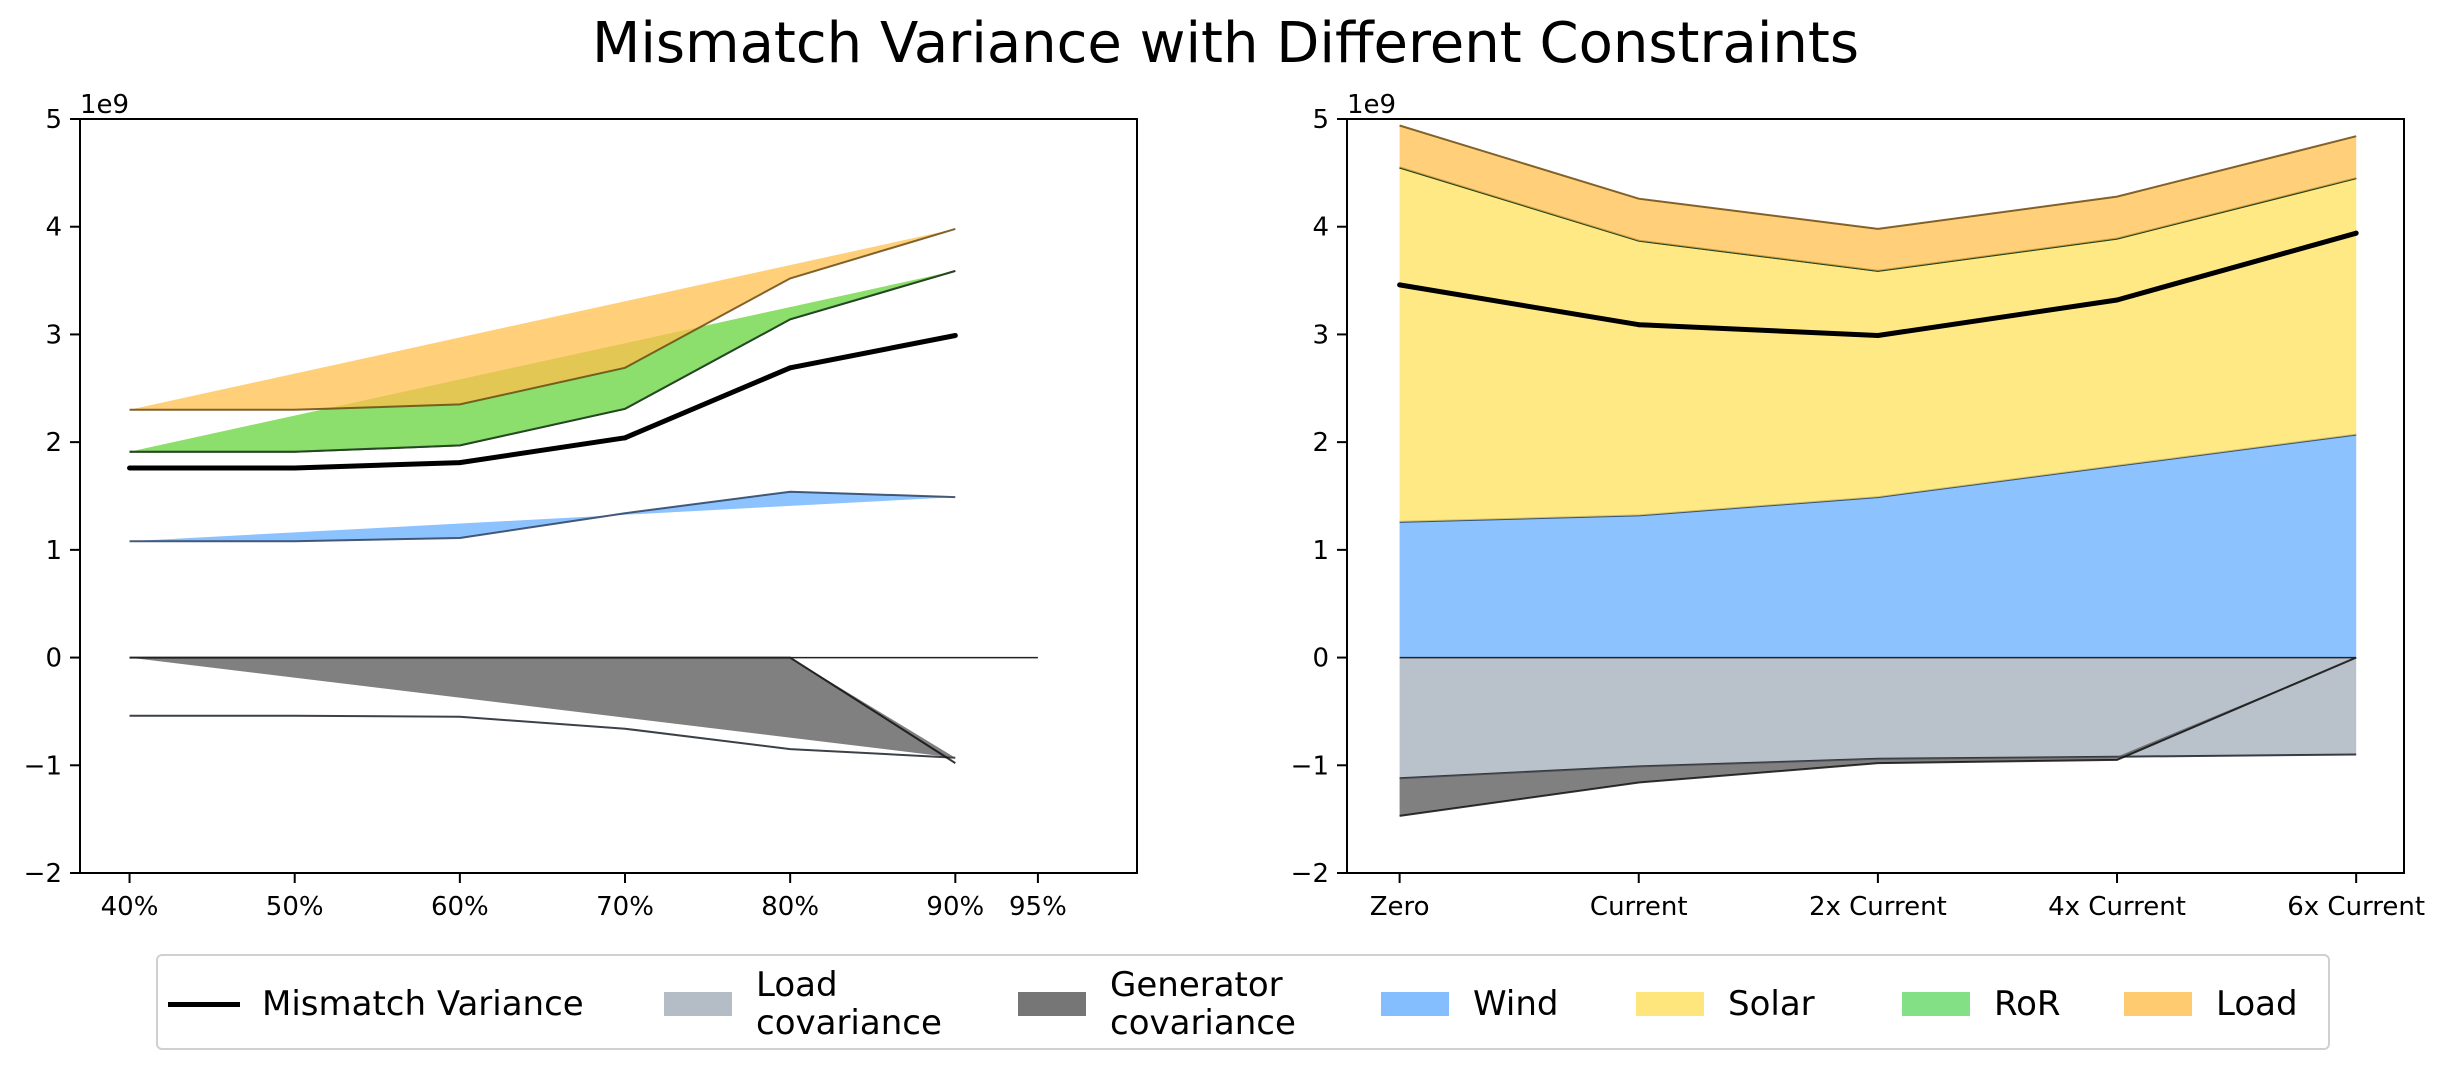  I want to click on legend-swatch-load, so click(2158, 1004).